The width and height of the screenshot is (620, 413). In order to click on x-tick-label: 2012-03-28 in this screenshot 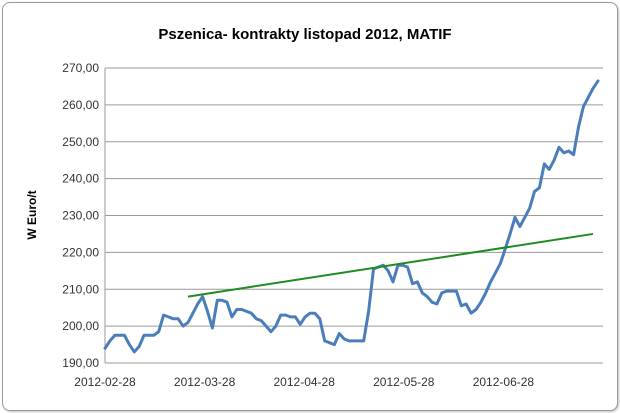, I will do `click(205, 382)`.